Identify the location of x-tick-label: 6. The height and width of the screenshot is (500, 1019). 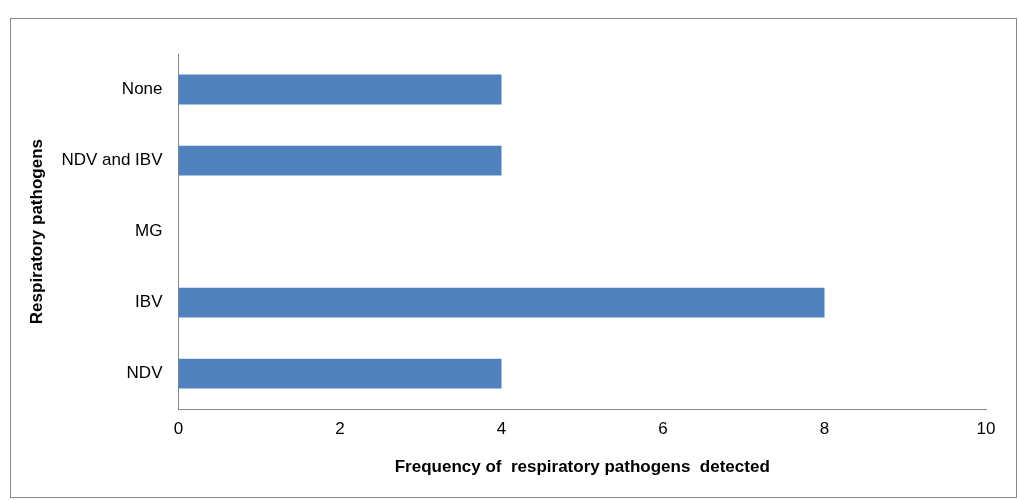
(663, 429).